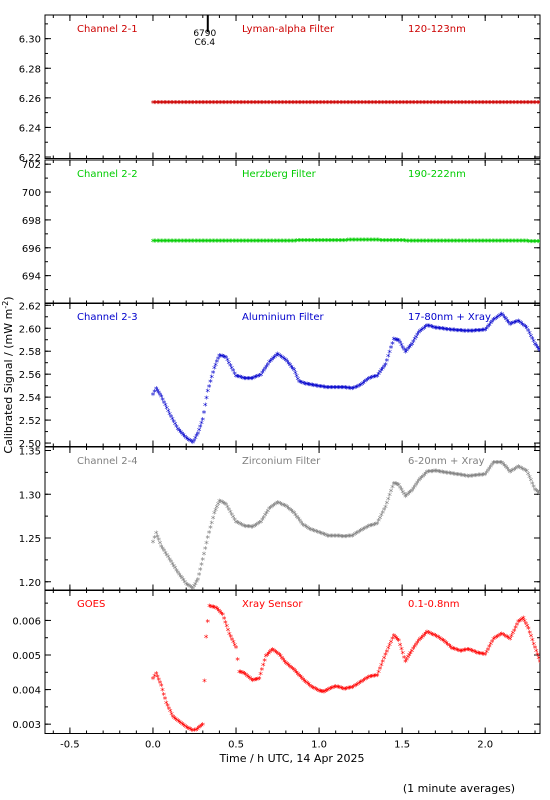 The image size is (550, 800). Describe the element at coordinates (276, 745) in the screenshot. I see `x-axis: -0.5 0.0 0.5 1.0 1.5 2.0` at that location.